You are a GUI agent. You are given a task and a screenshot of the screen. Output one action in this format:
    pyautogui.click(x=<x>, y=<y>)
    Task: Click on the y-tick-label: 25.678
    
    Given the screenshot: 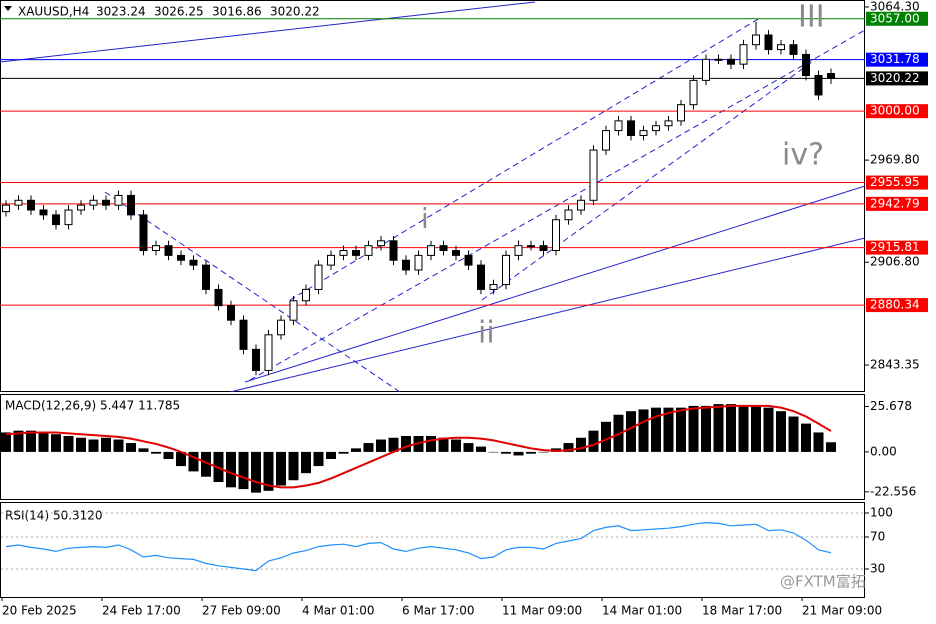 What is the action you would take?
    pyautogui.click(x=891, y=406)
    